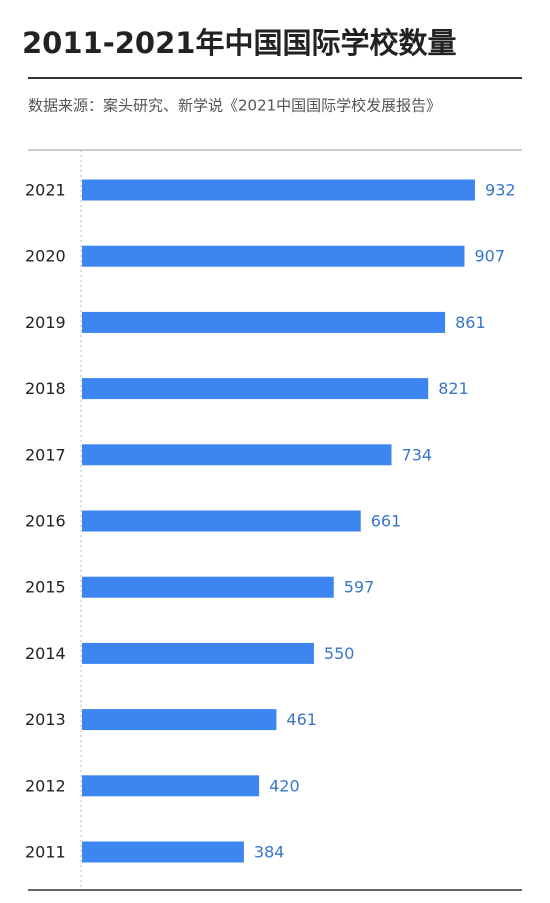 Image resolution: width=550 pixels, height=903 pixels. I want to click on chart-title: 2011-2021年中国国际学校数量, so click(239, 43).